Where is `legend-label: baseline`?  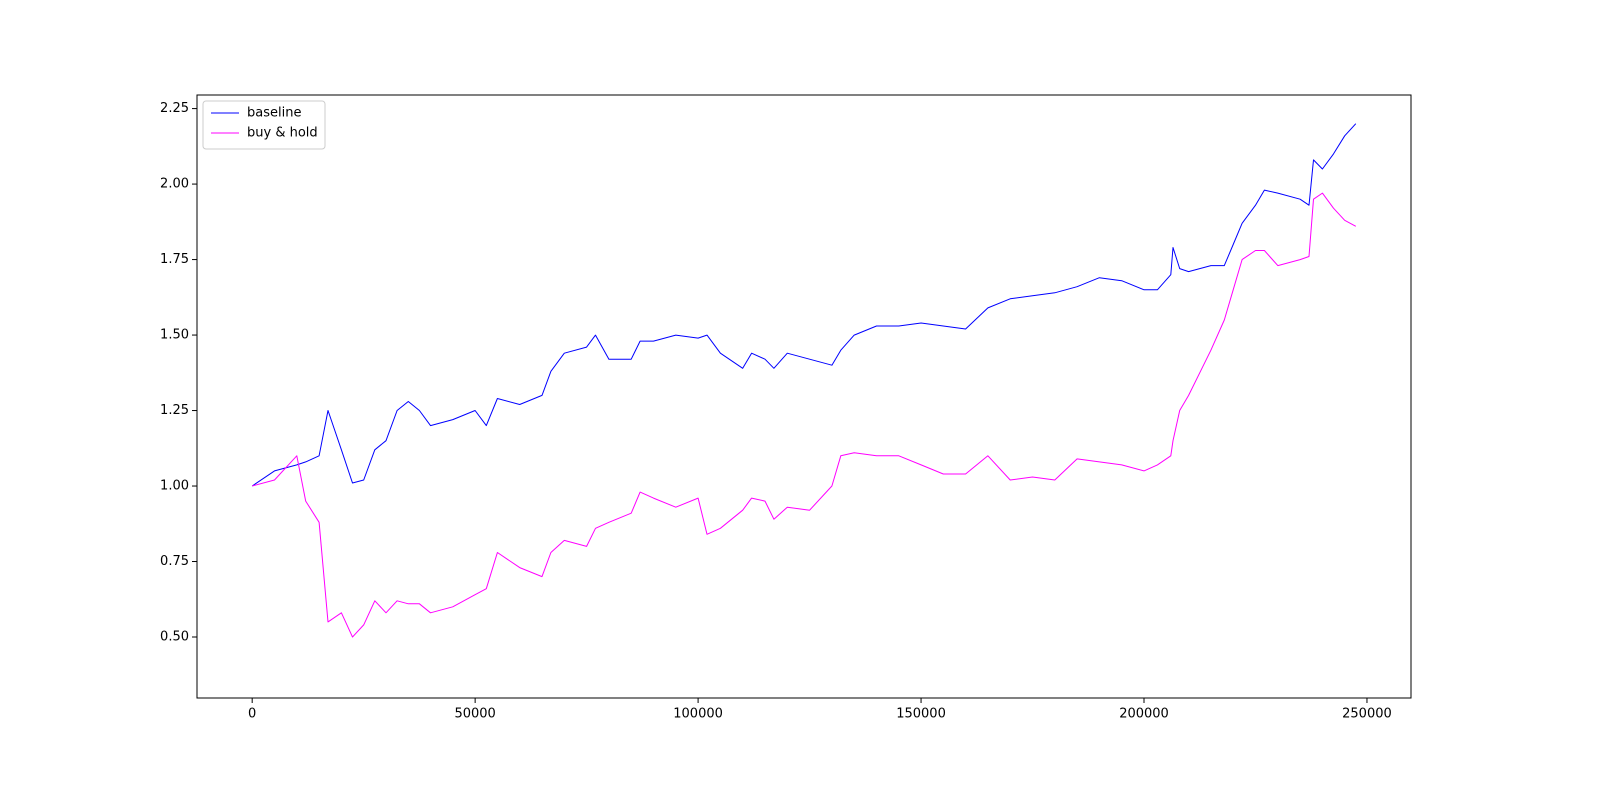 legend-label: baseline is located at coordinates (274, 113).